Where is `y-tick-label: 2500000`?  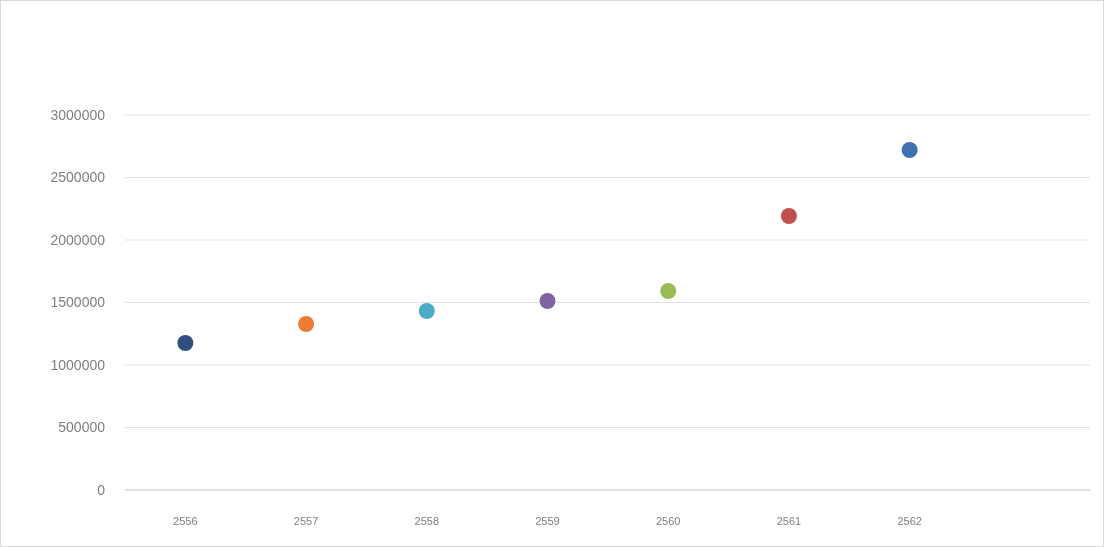 y-tick-label: 2500000 is located at coordinates (78, 177).